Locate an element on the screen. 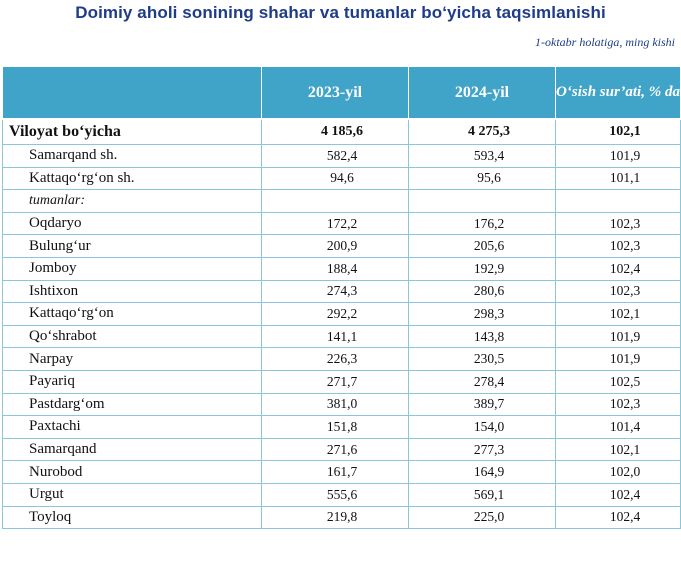 Image resolution: width=681 pixels, height=578 pixels. value-2023: 151,8 is located at coordinates (335, 427).